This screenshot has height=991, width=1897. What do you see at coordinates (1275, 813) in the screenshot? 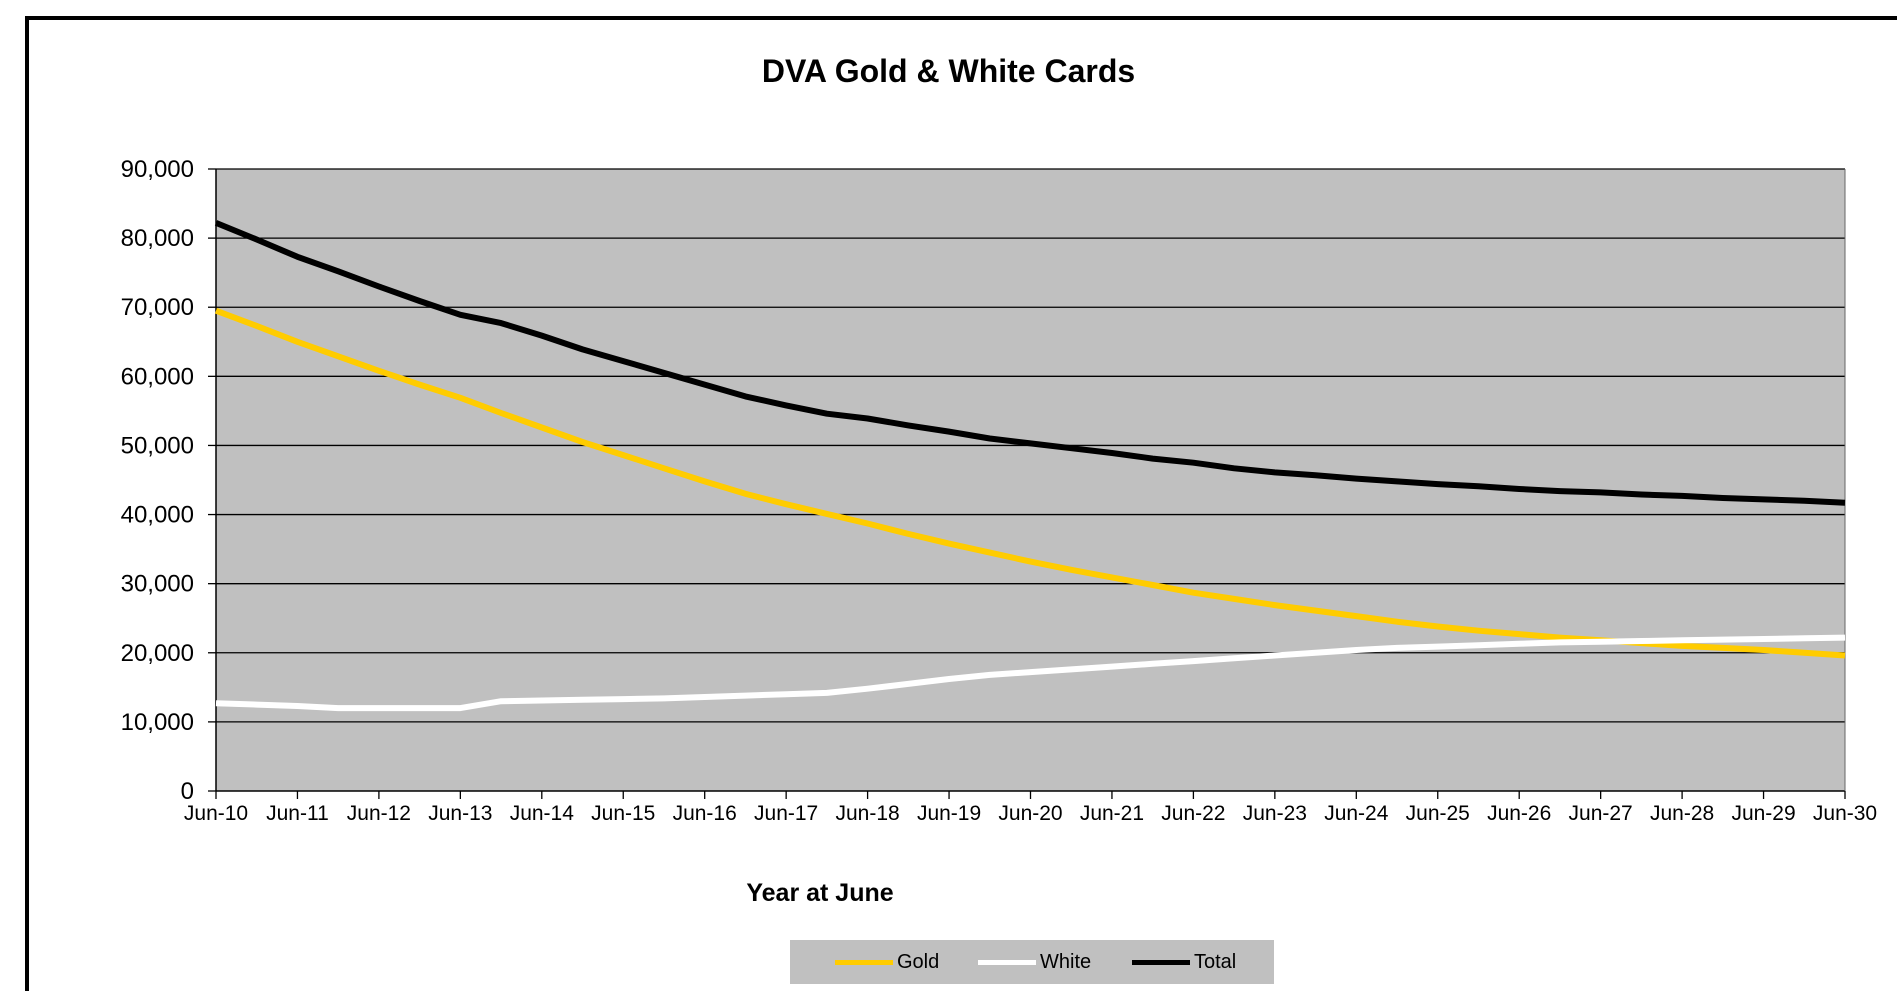
I see `x-tick-label: Jun-23` at bounding box center [1275, 813].